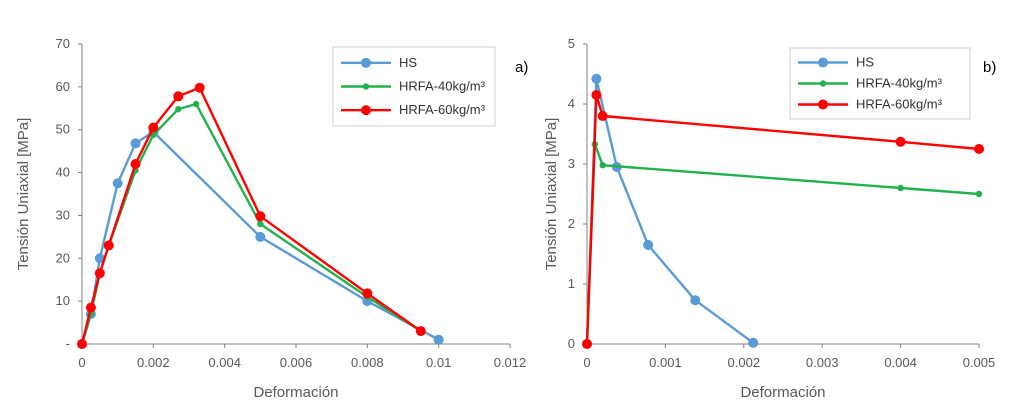  I want to click on x-tick-label: 0.003, so click(822, 362).